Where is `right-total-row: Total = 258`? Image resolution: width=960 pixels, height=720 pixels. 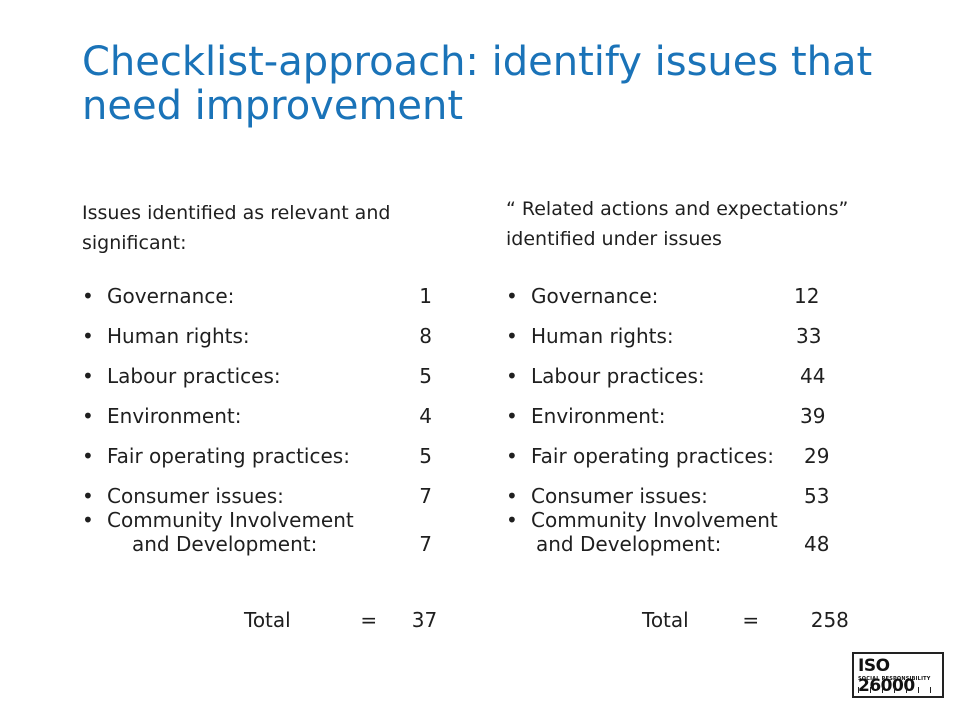
right-total-row: Total = 258 is located at coordinates (745, 620).